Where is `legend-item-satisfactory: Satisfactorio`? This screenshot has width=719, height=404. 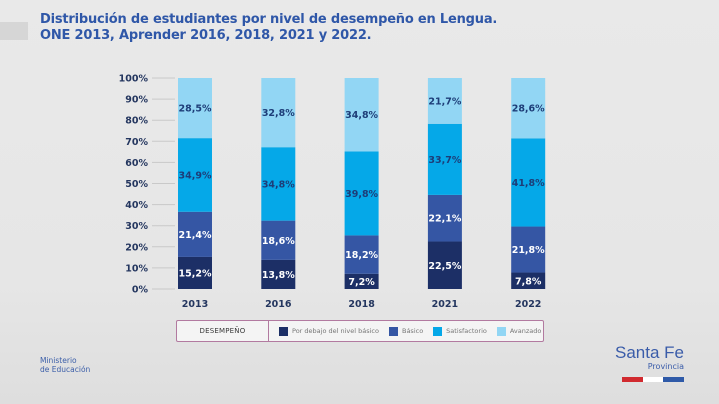 legend-item-satisfactory: Satisfactorio is located at coordinates (460, 331).